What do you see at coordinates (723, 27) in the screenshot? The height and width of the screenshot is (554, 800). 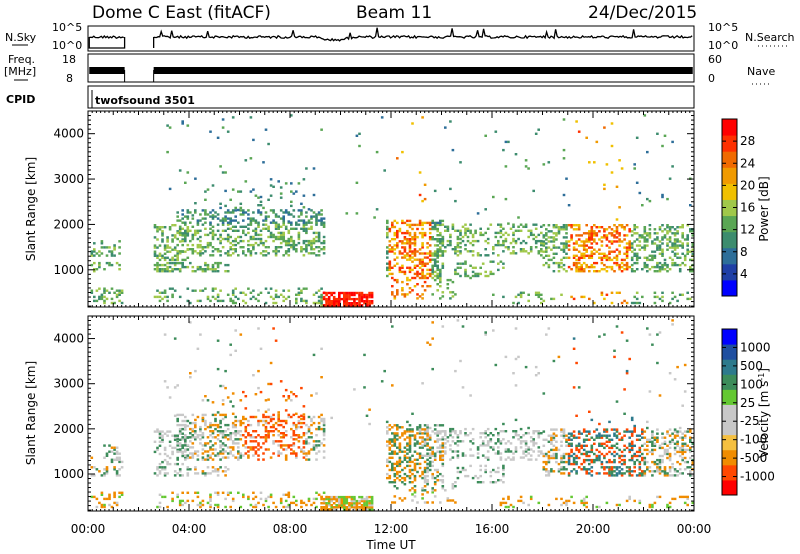 I see `nsearch-tick-top: 10^5` at bounding box center [723, 27].